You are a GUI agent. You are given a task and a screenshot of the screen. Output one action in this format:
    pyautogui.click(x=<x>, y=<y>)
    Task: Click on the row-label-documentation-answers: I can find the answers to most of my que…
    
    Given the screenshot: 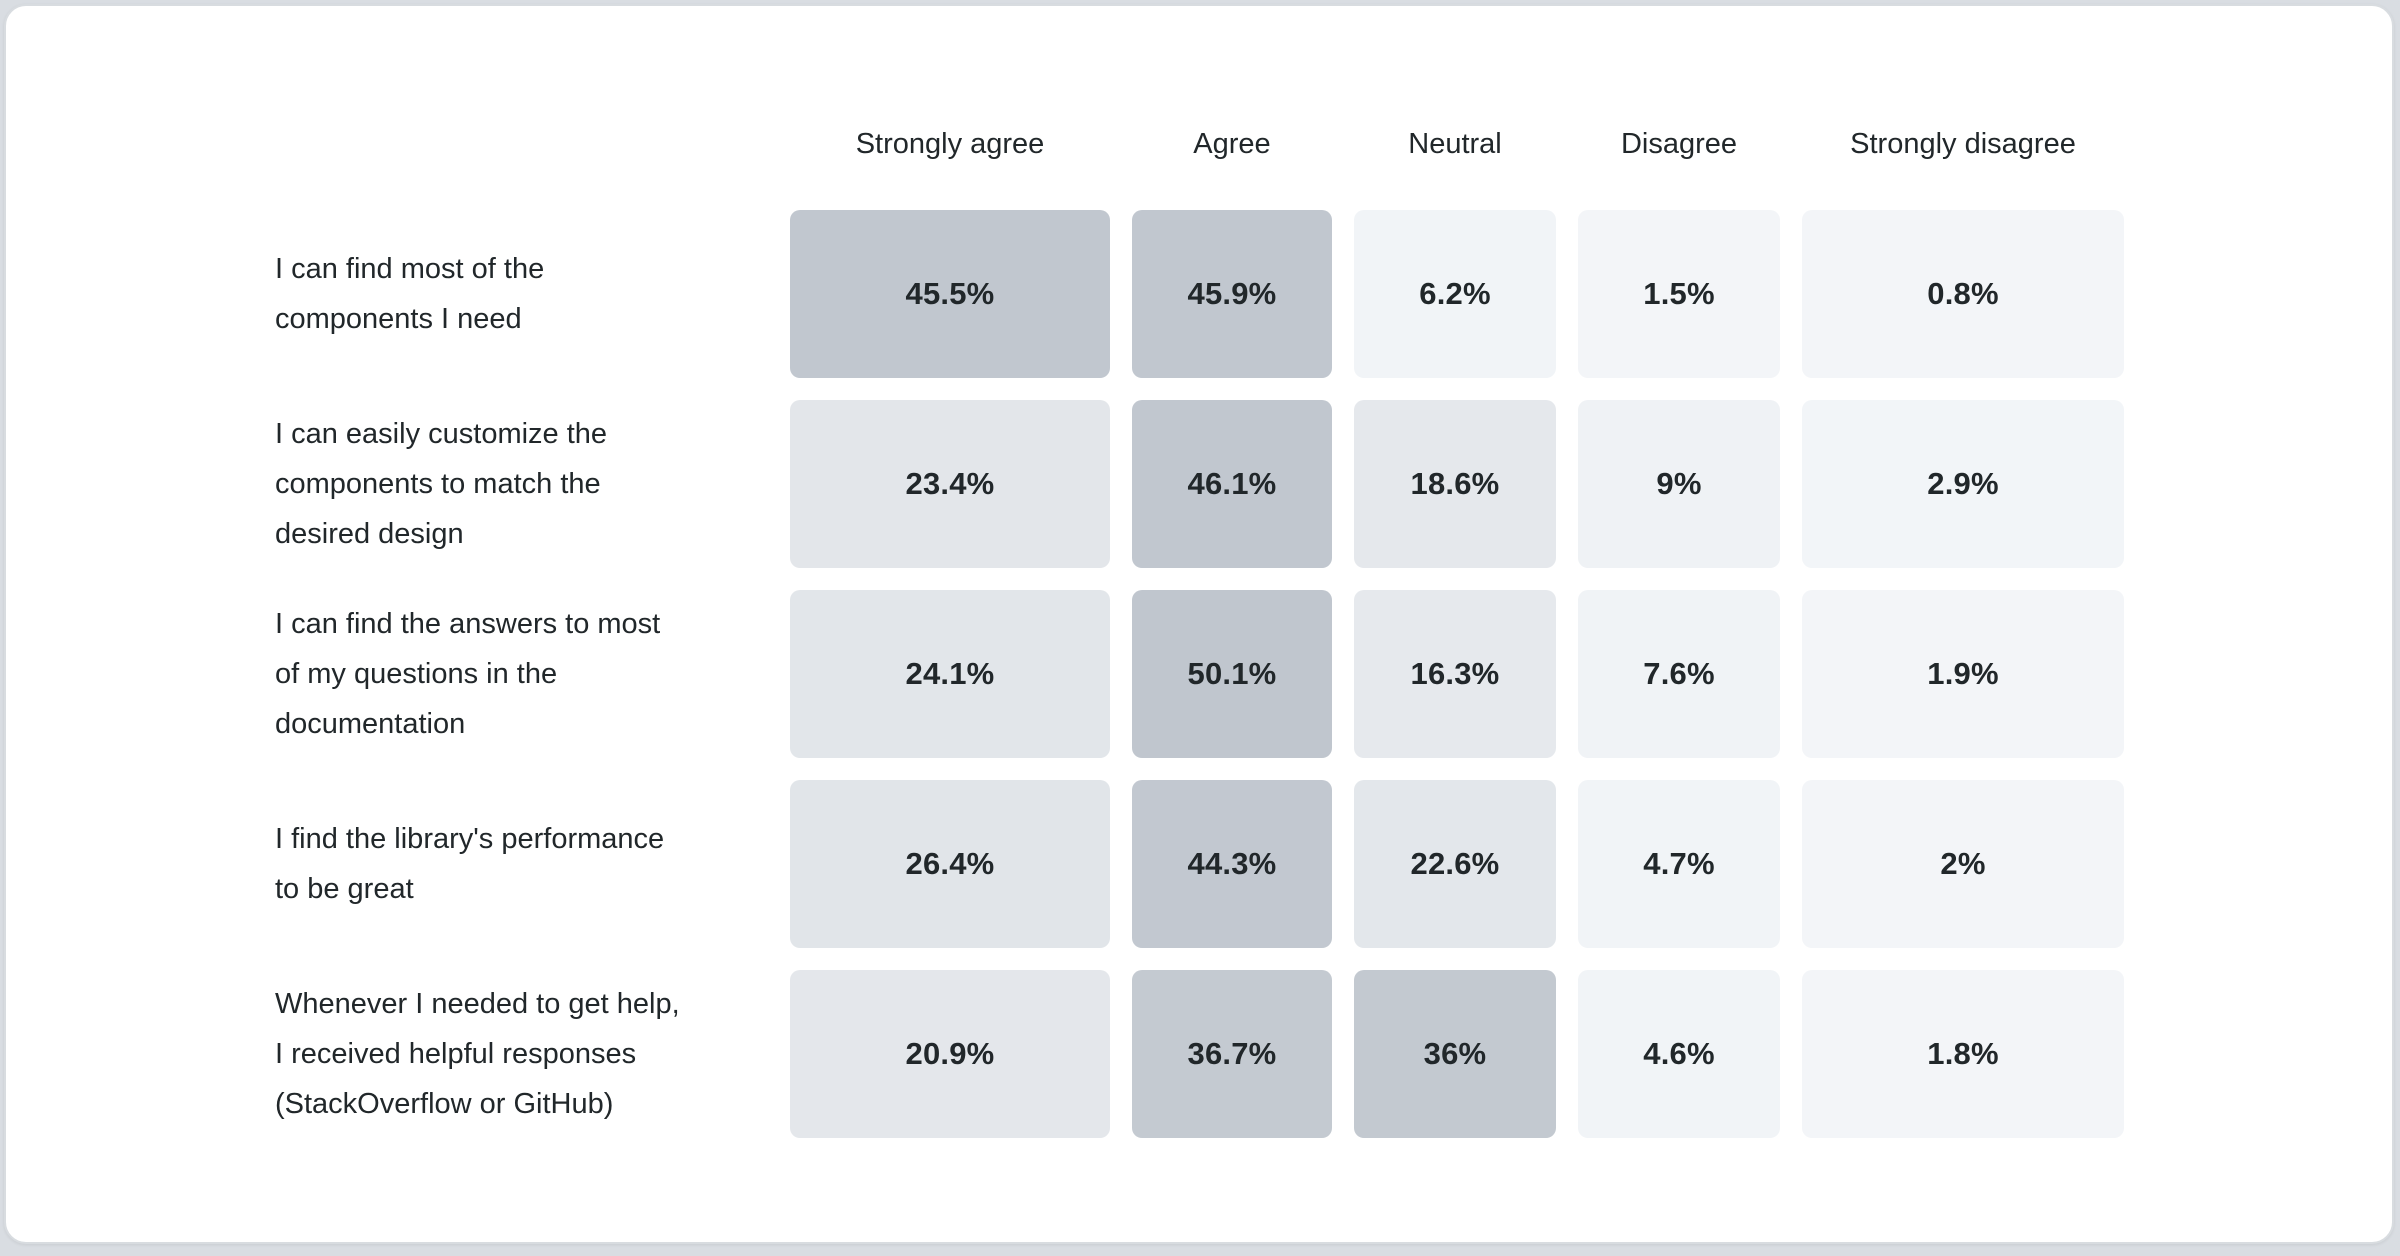 What is the action you would take?
    pyautogui.click(x=468, y=674)
    